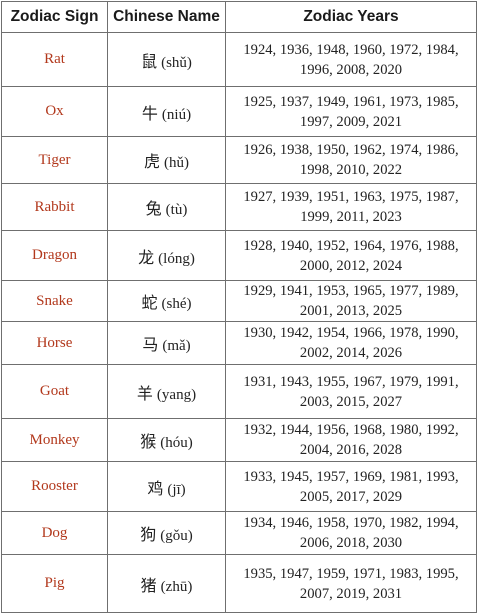 Image resolution: width=478 pixels, height=614 pixels. I want to click on pinyin-text: (yang), so click(176, 394).